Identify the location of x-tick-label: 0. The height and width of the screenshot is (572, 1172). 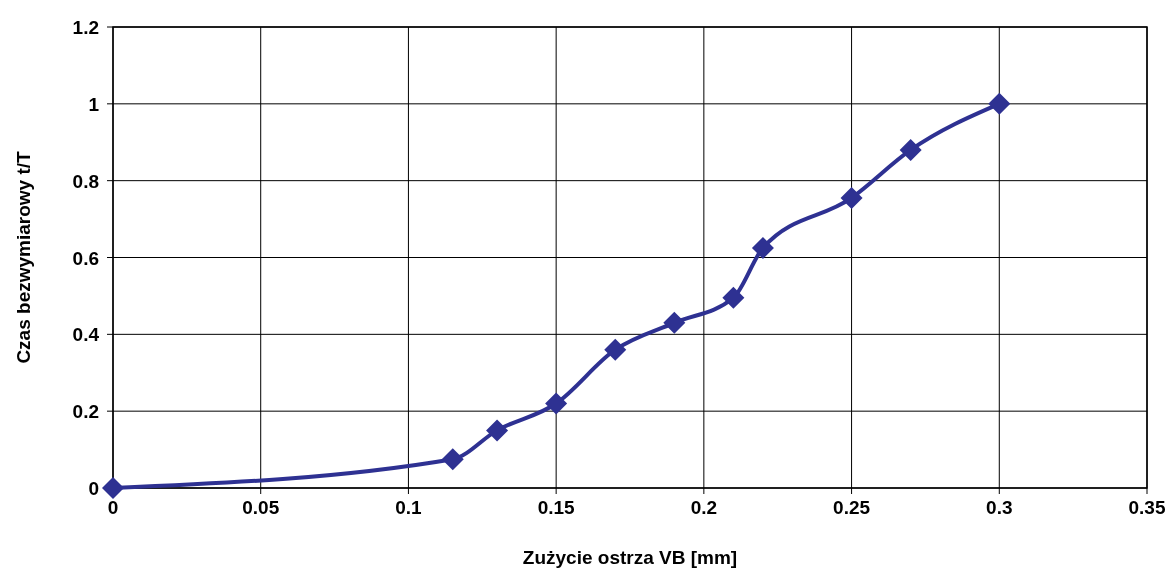
(113, 507).